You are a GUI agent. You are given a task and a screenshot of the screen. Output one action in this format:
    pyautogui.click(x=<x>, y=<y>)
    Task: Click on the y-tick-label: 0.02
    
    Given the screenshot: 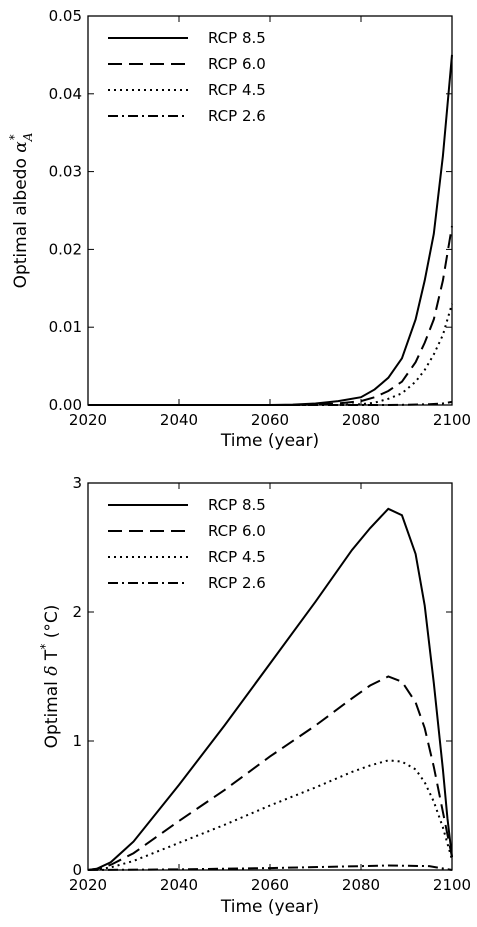 What is the action you would take?
    pyautogui.click(x=65, y=249)
    